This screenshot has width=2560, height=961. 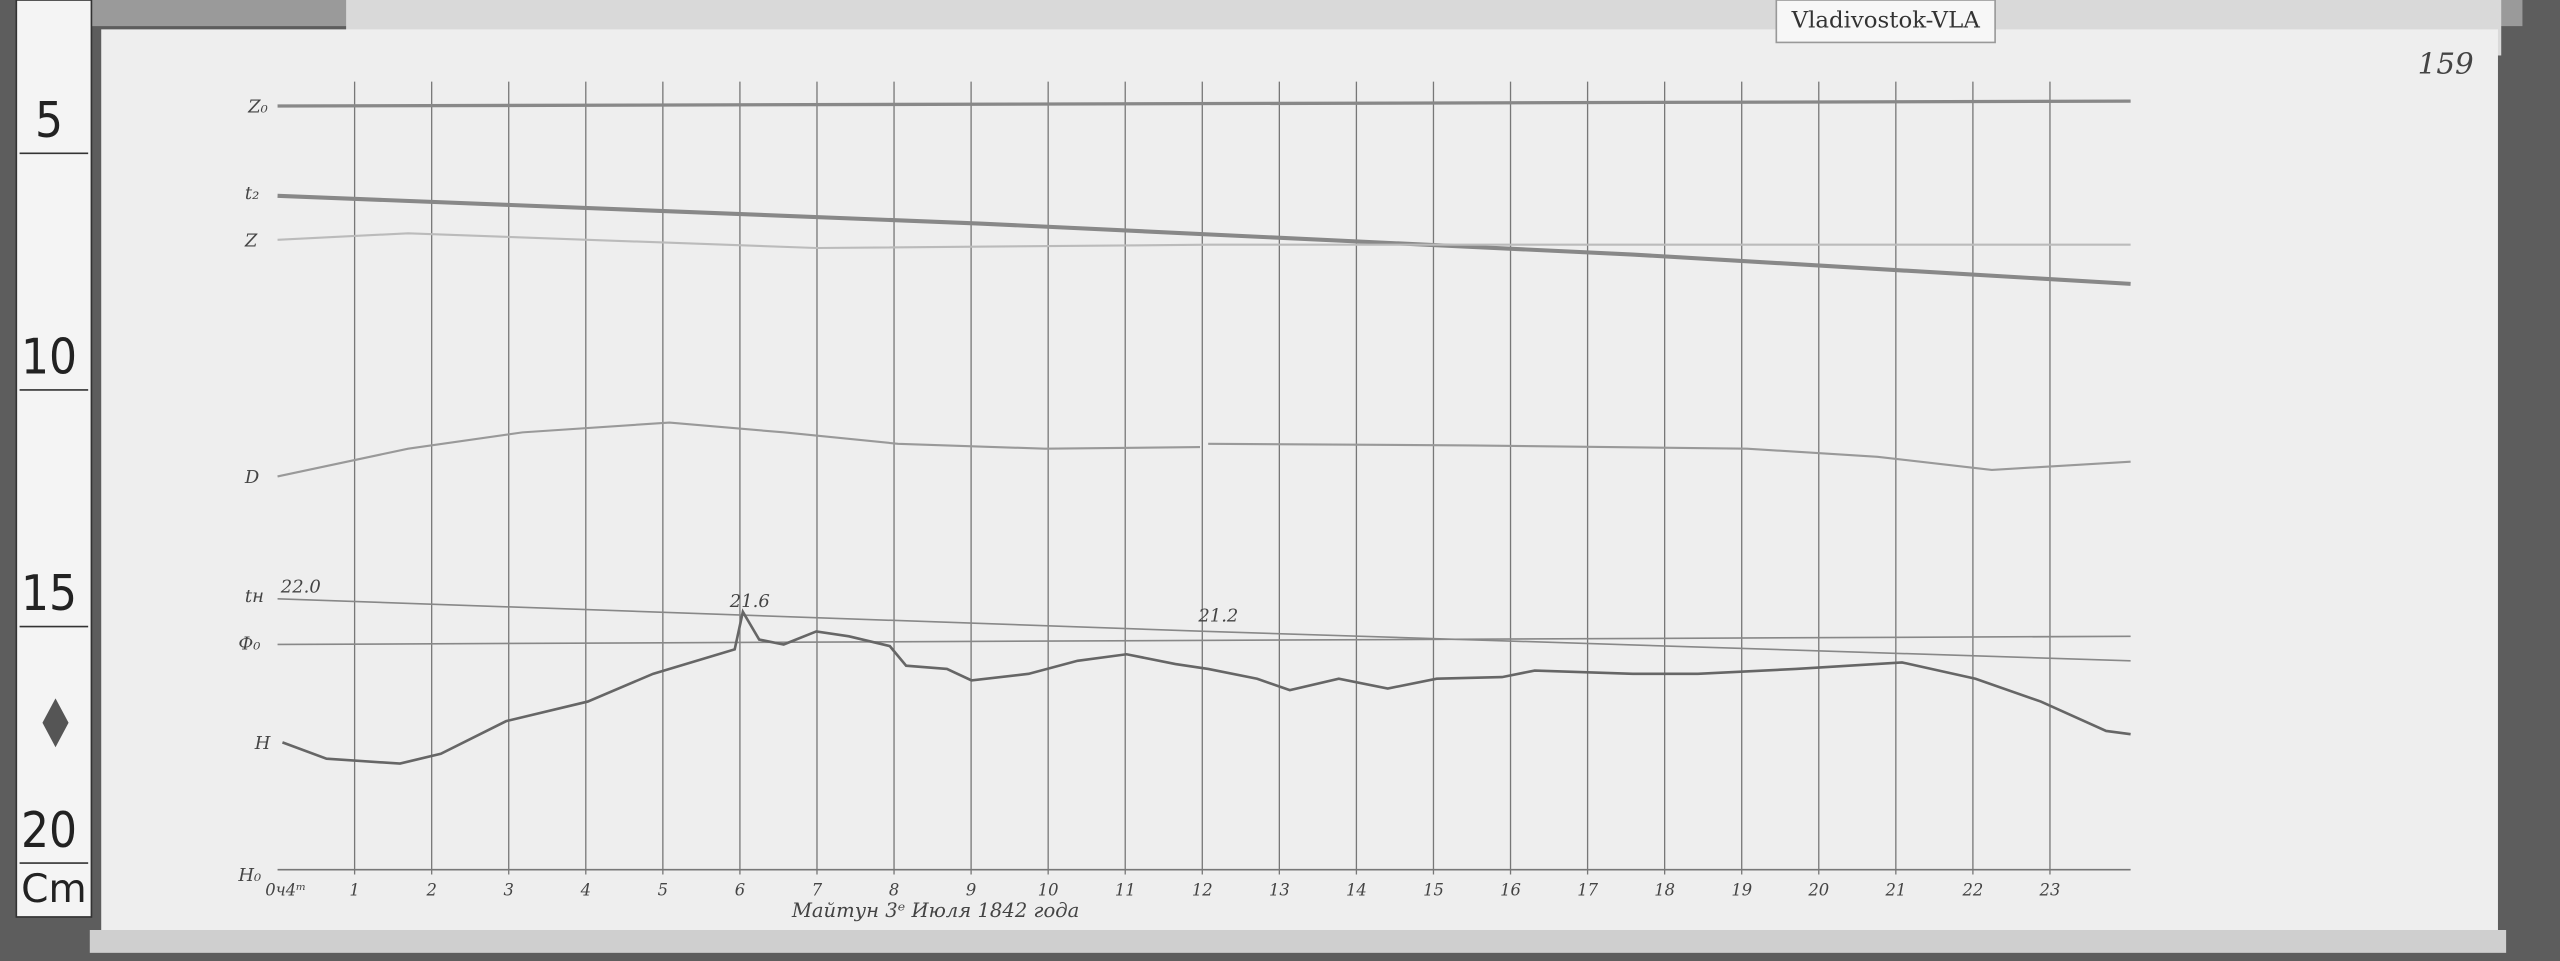 What do you see at coordinates (1202, 890) in the screenshot?
I see `hour-label: 12` at bounding box center [1202, 890].